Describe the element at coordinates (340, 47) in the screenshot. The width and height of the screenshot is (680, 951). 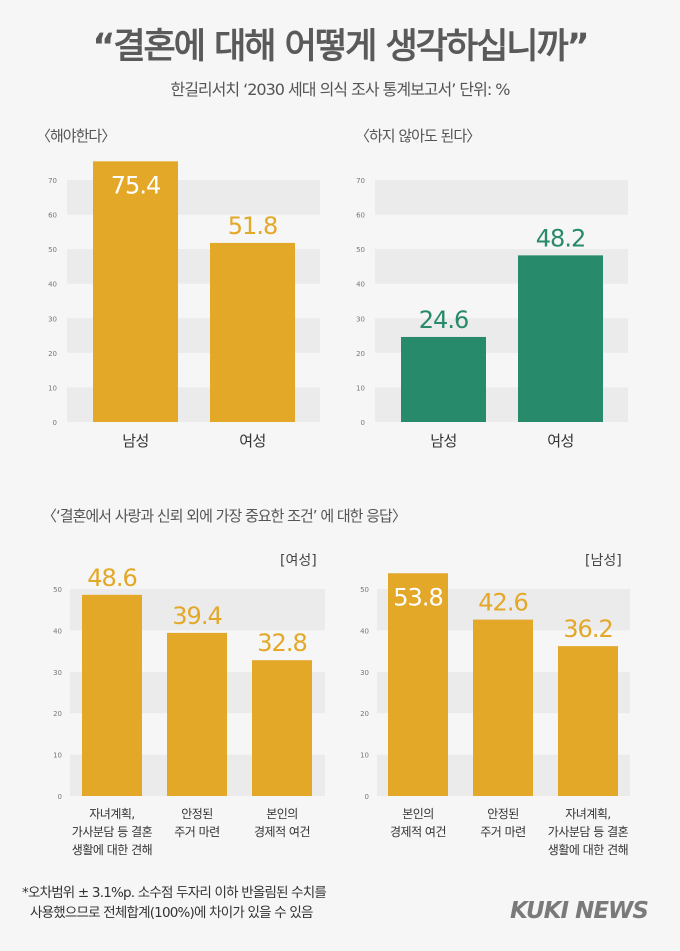
I see `page-title: “결혼에 대해 어떻게 생각하십니까”` at that location.